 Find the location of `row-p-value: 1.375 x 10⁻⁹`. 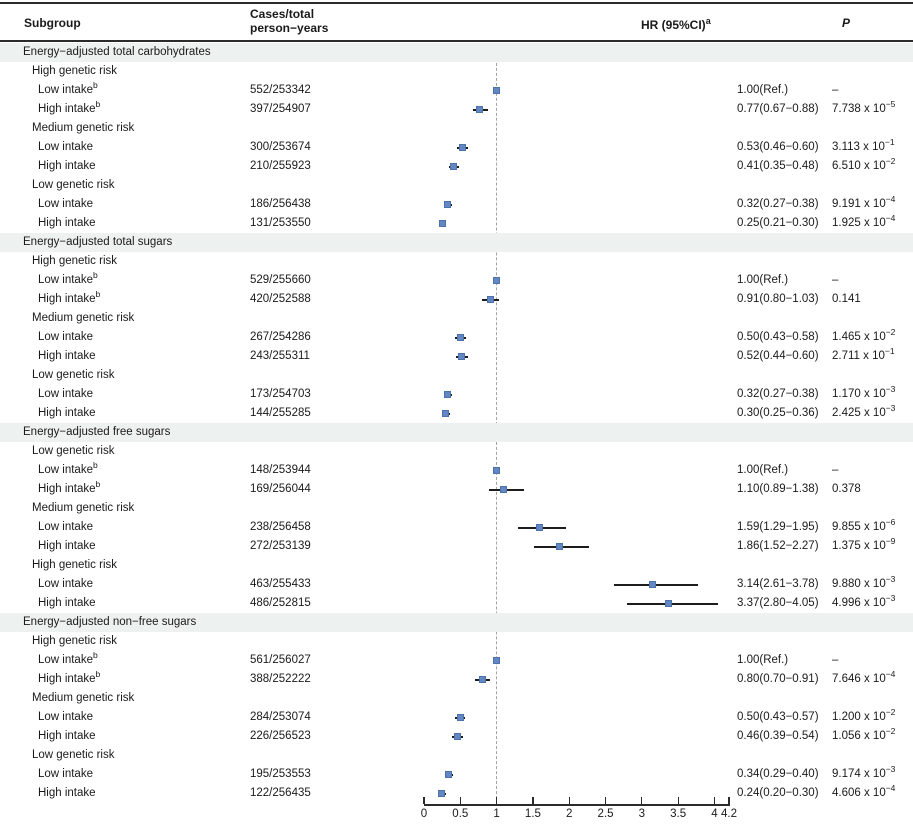

row-p-value: 1.375 x 10⁻⁹ is located at coordinates (864, 544).